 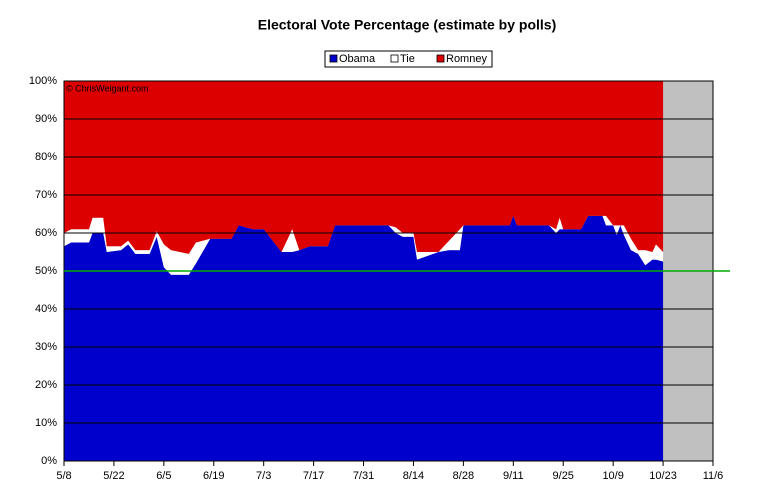 I want to click on x-tick-label: 10/9, so click(x=612, y=476).